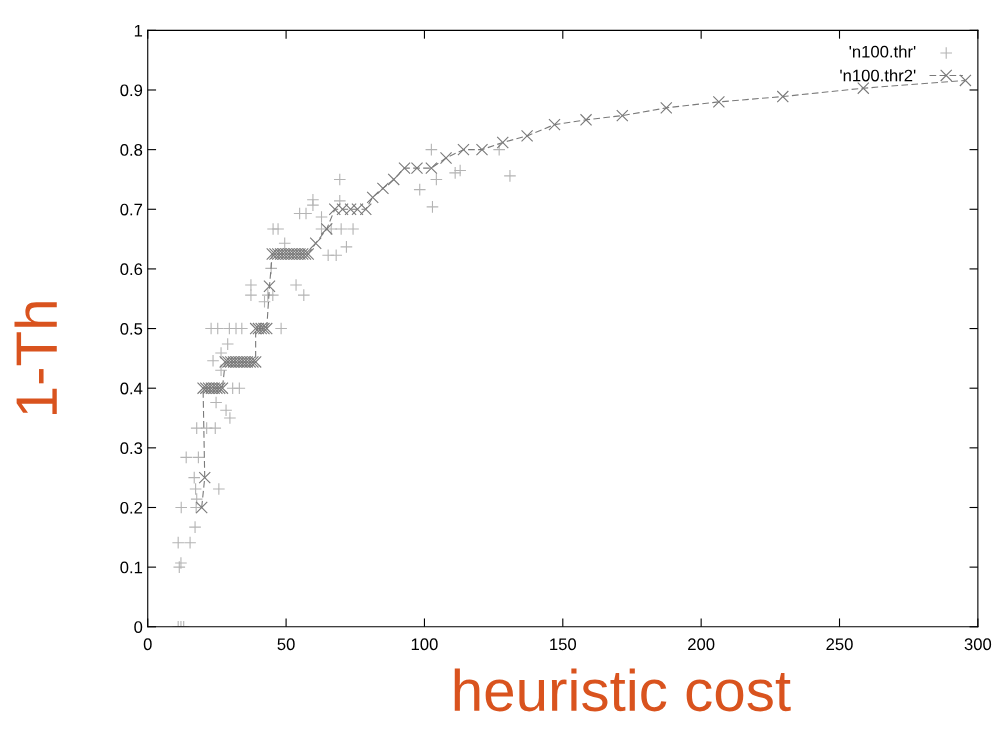  What do you see at coordinates (147, 644) in the screenshot?
I see `x-tick-label: 0` at bounding box center [147, 644].